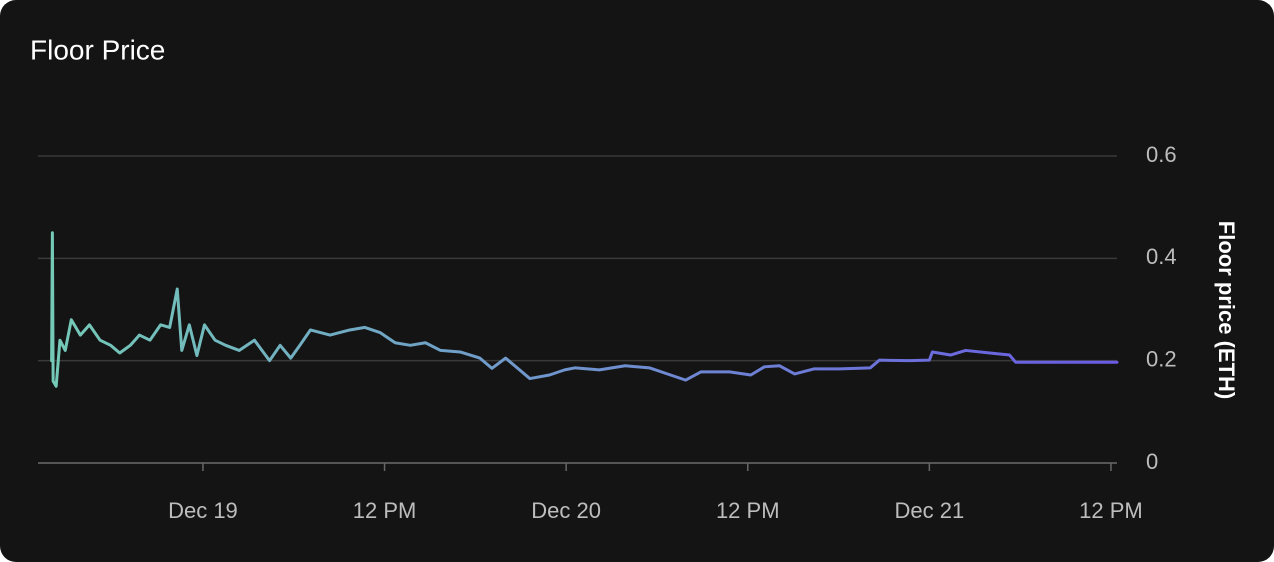  What do you see at coordinates (1226, 310) in the screenshot?
I see `y-axis-title: Floor price (ETH)` at bounding box center [1226, 310].